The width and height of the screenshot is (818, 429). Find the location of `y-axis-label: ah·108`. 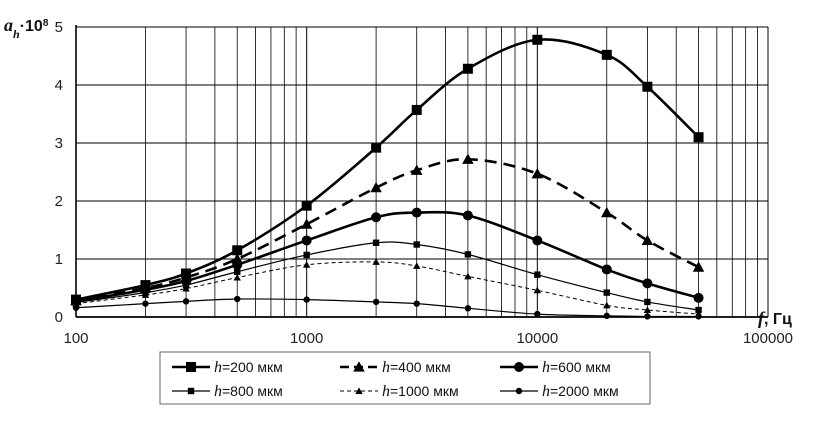

y-axis-label: ah·108 is located at coordinates (26, 28).